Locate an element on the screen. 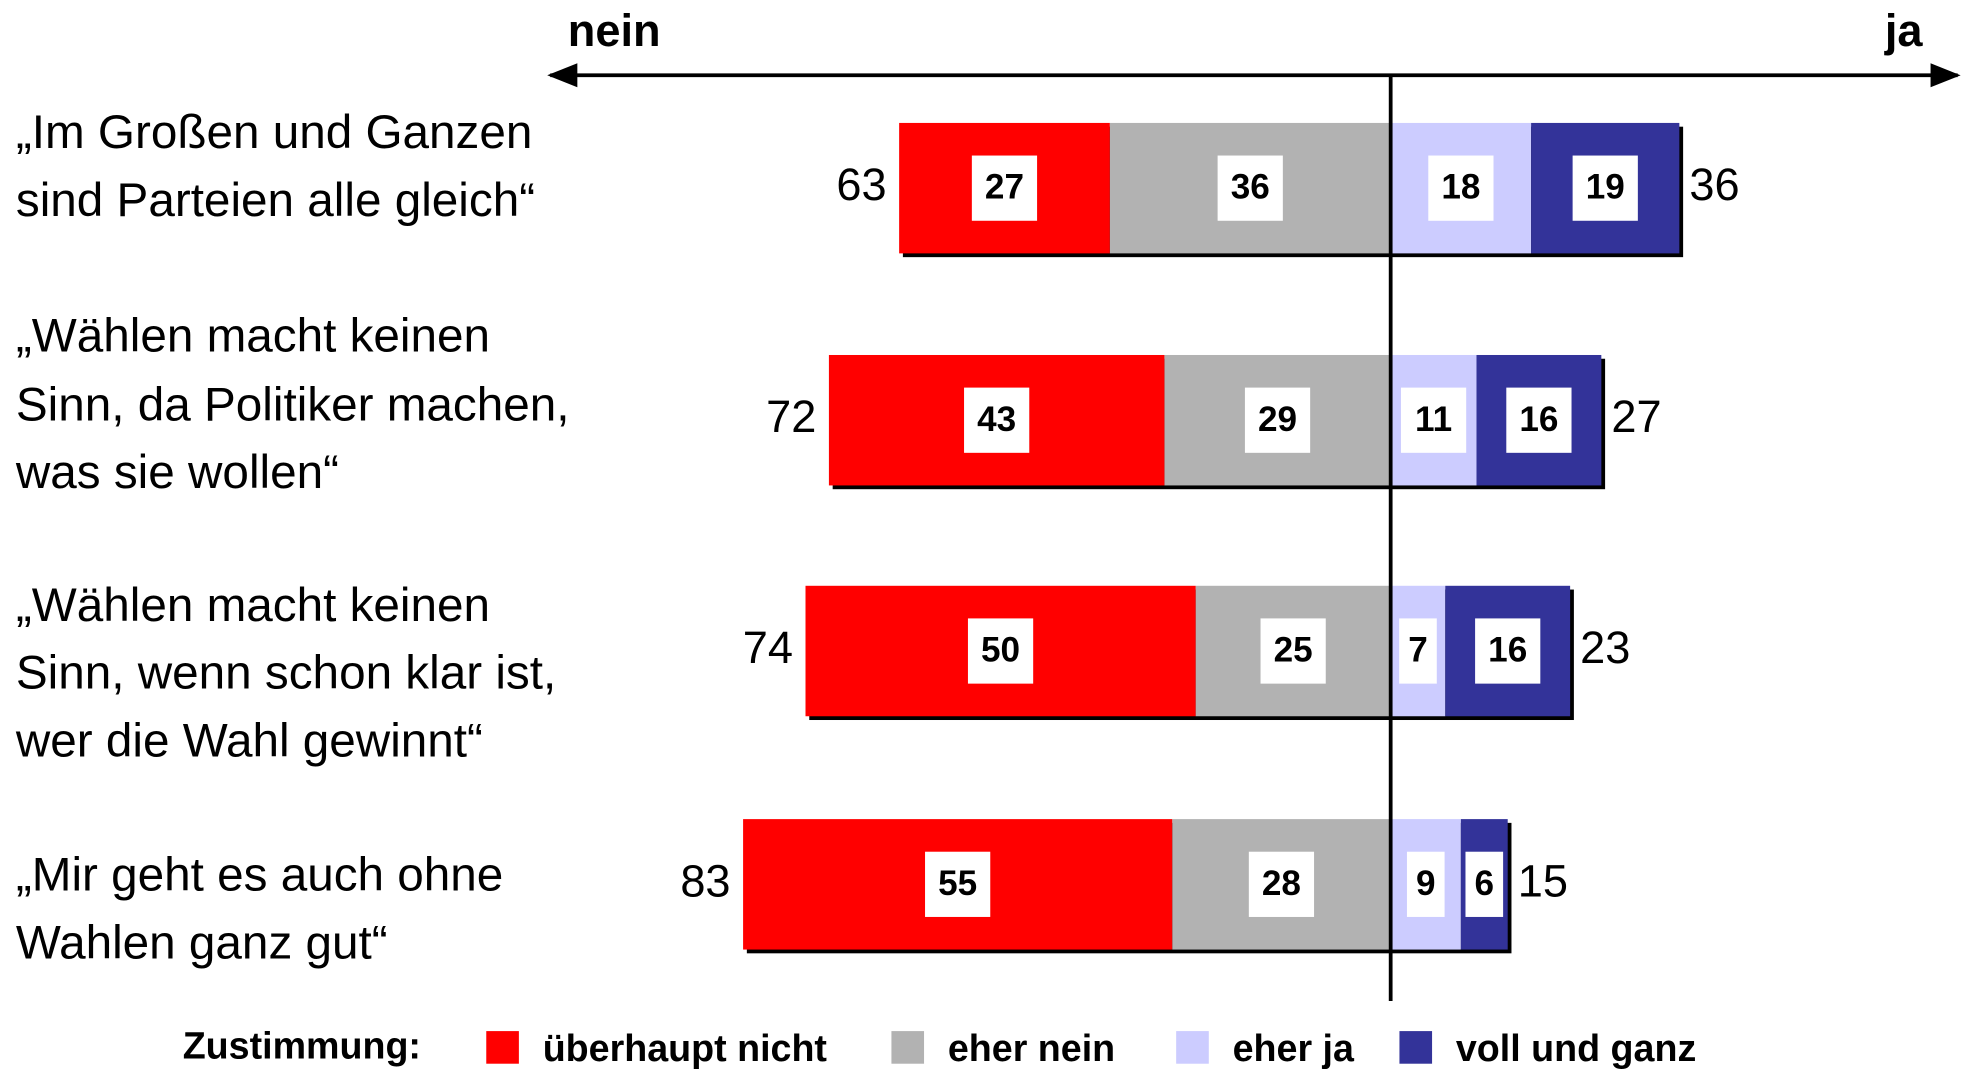 The image size is (1966, 1075). total-label: 72 is located at coordinates (791, 416).